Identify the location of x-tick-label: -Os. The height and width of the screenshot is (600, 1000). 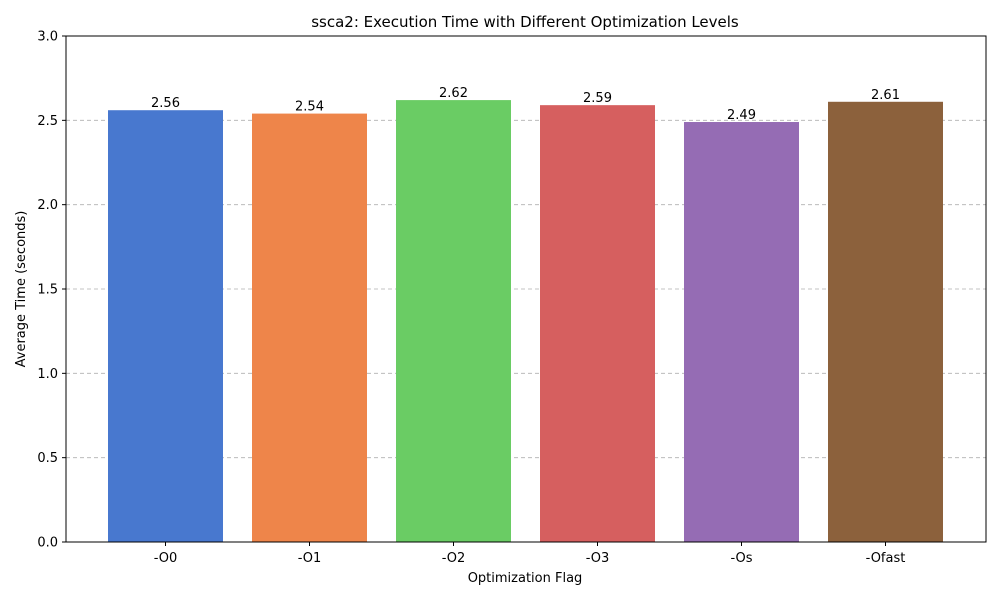
(741, 558).